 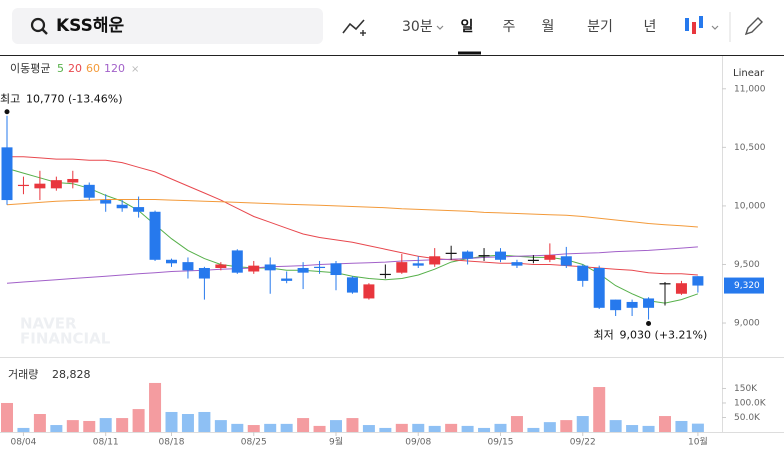 I want to click on watermark: FINANCIAL, so click(x=65, y=339).